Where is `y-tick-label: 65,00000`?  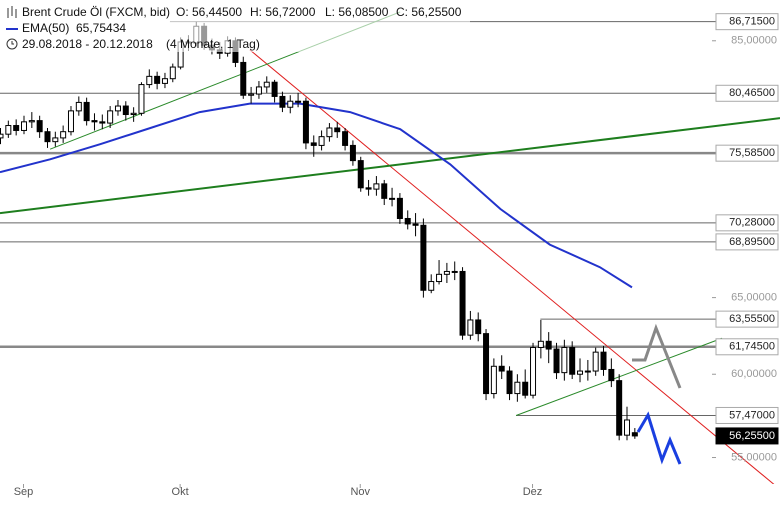 y-tick-label: 65,00000 is located at coordinates (754, 298).